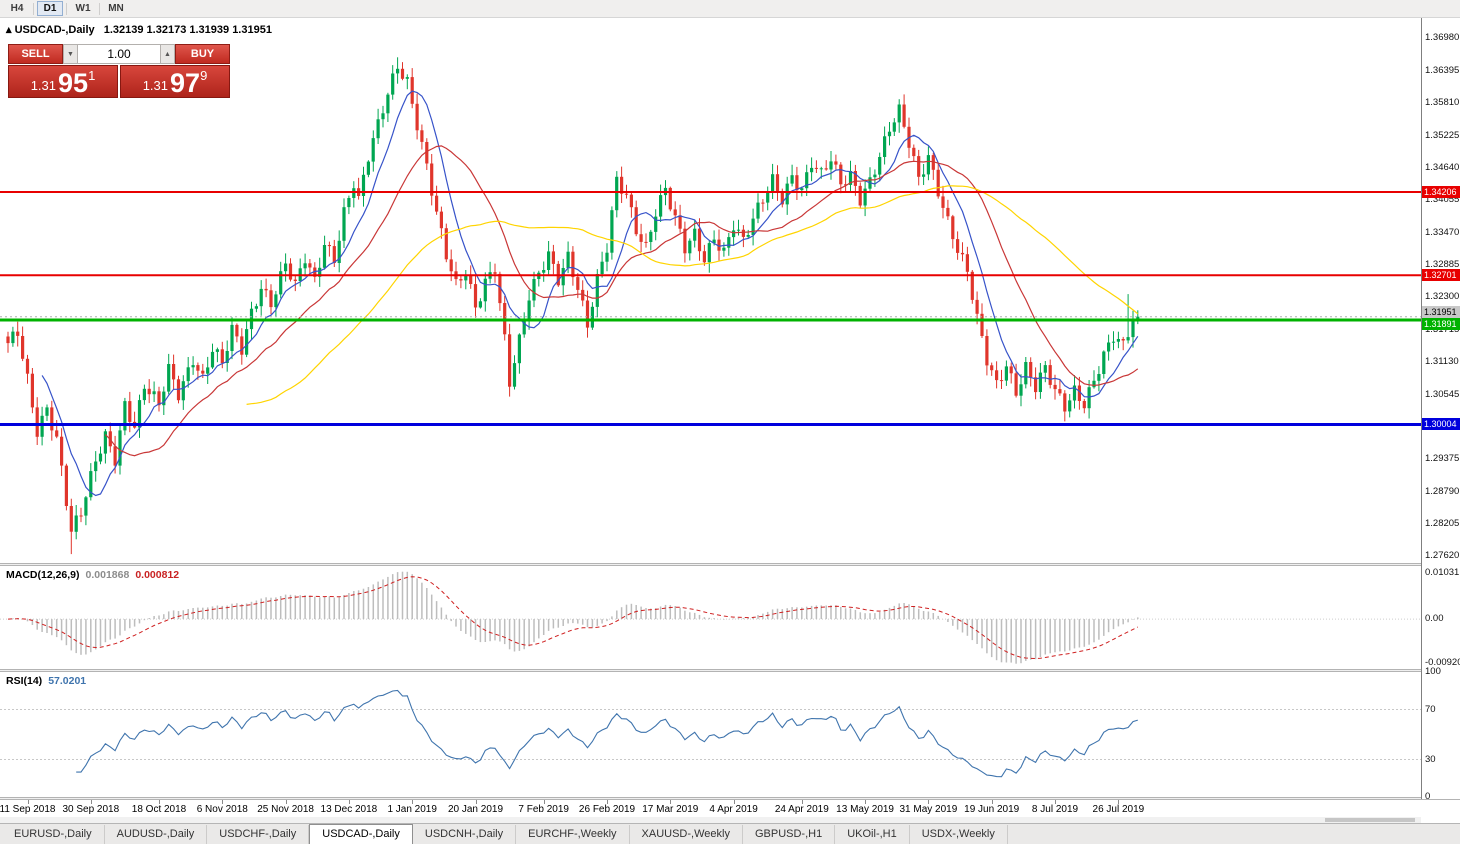 The width and height of the screenshot is (1460, 844). I want to click on chart-symbol-label: USDCAD-,Daily, so click(54, 30).